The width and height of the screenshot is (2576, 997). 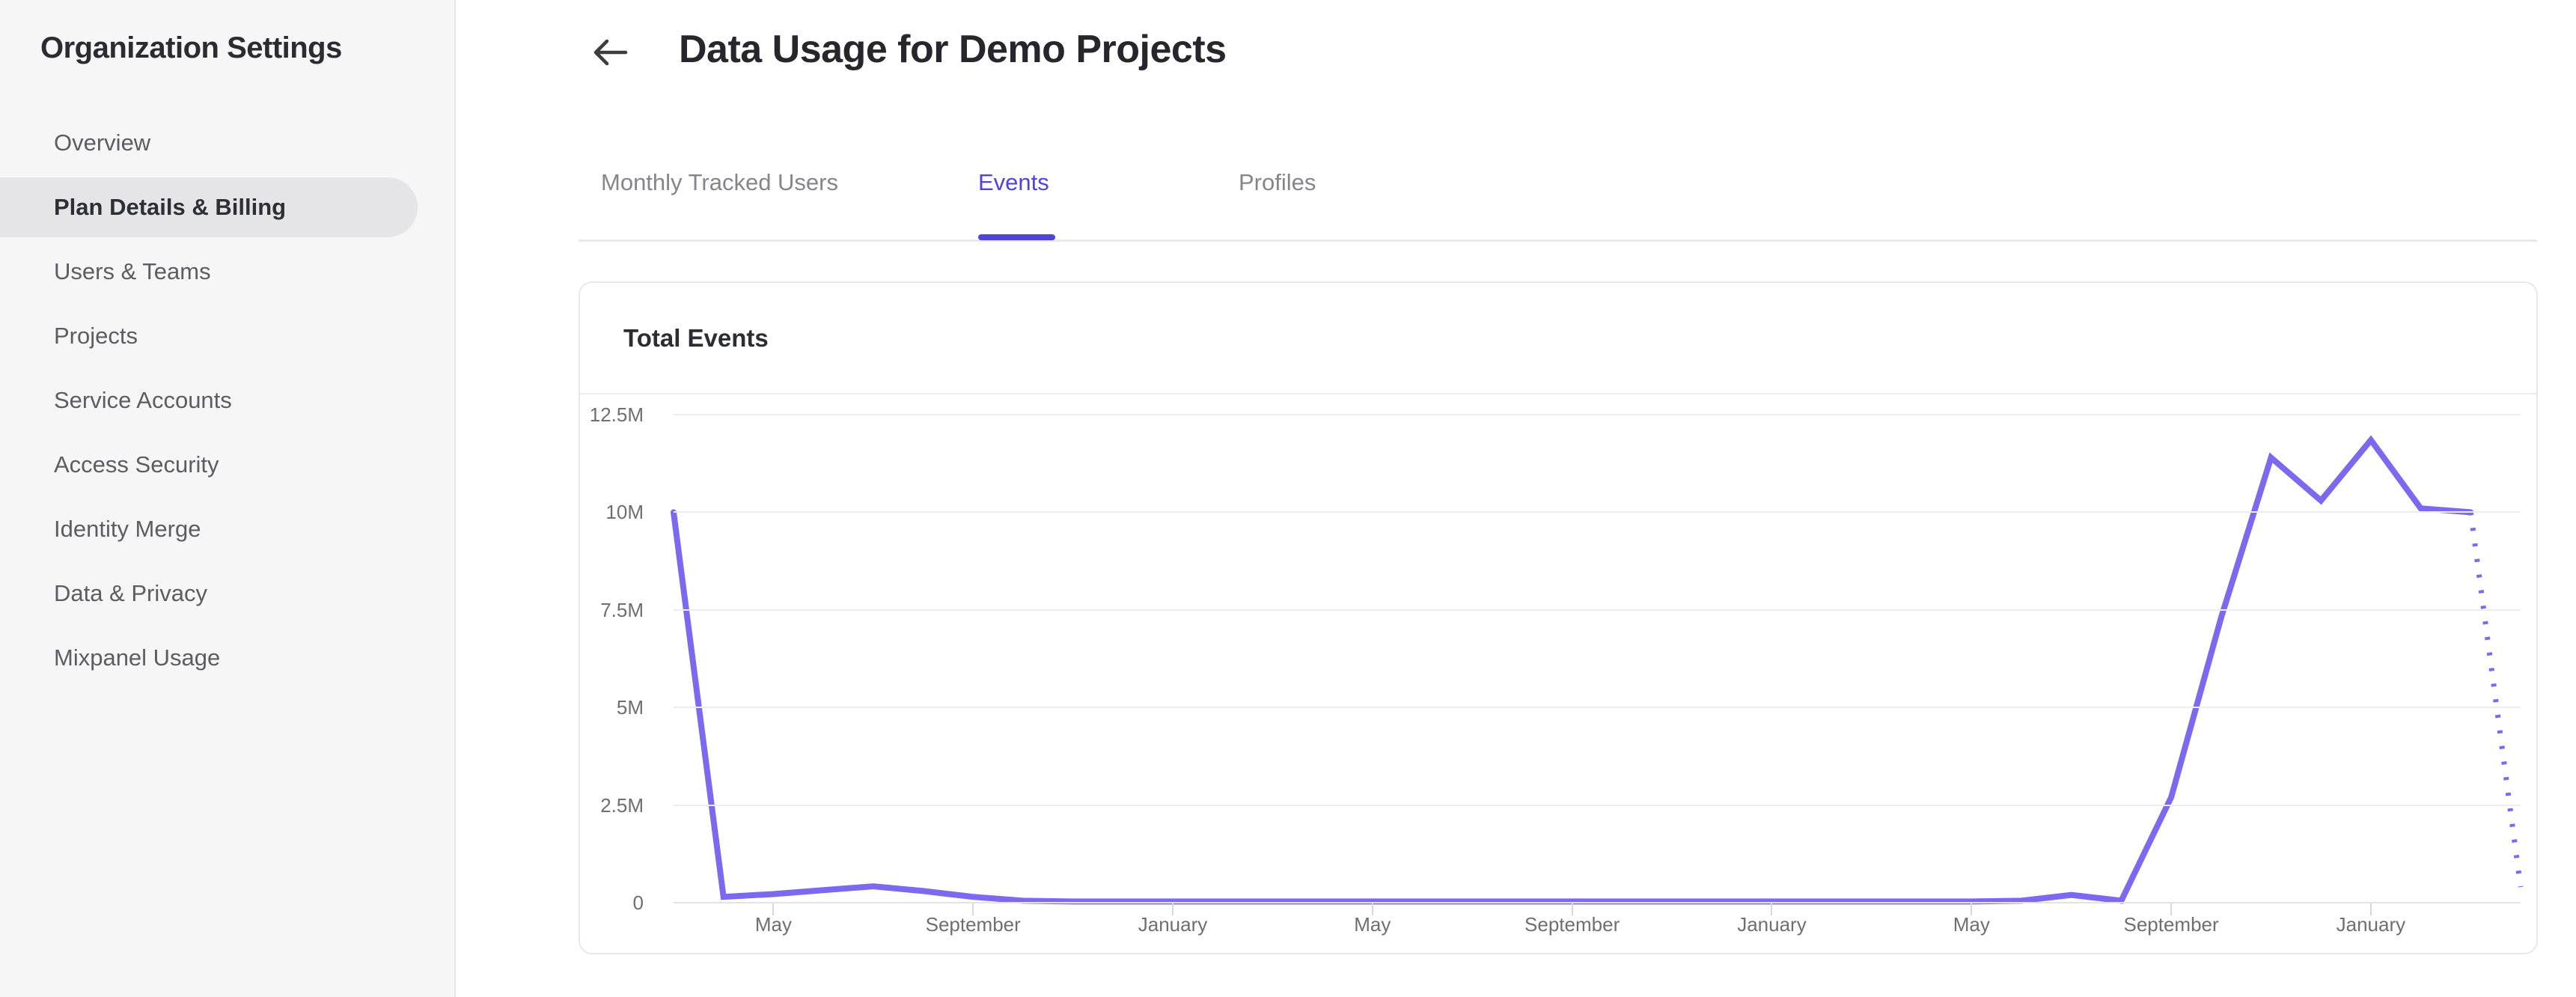 What do you see at coordinates (1277, 182) in the screenshot?
I see `tab-profiles: Profiles` at bounding box center [1277, 182].